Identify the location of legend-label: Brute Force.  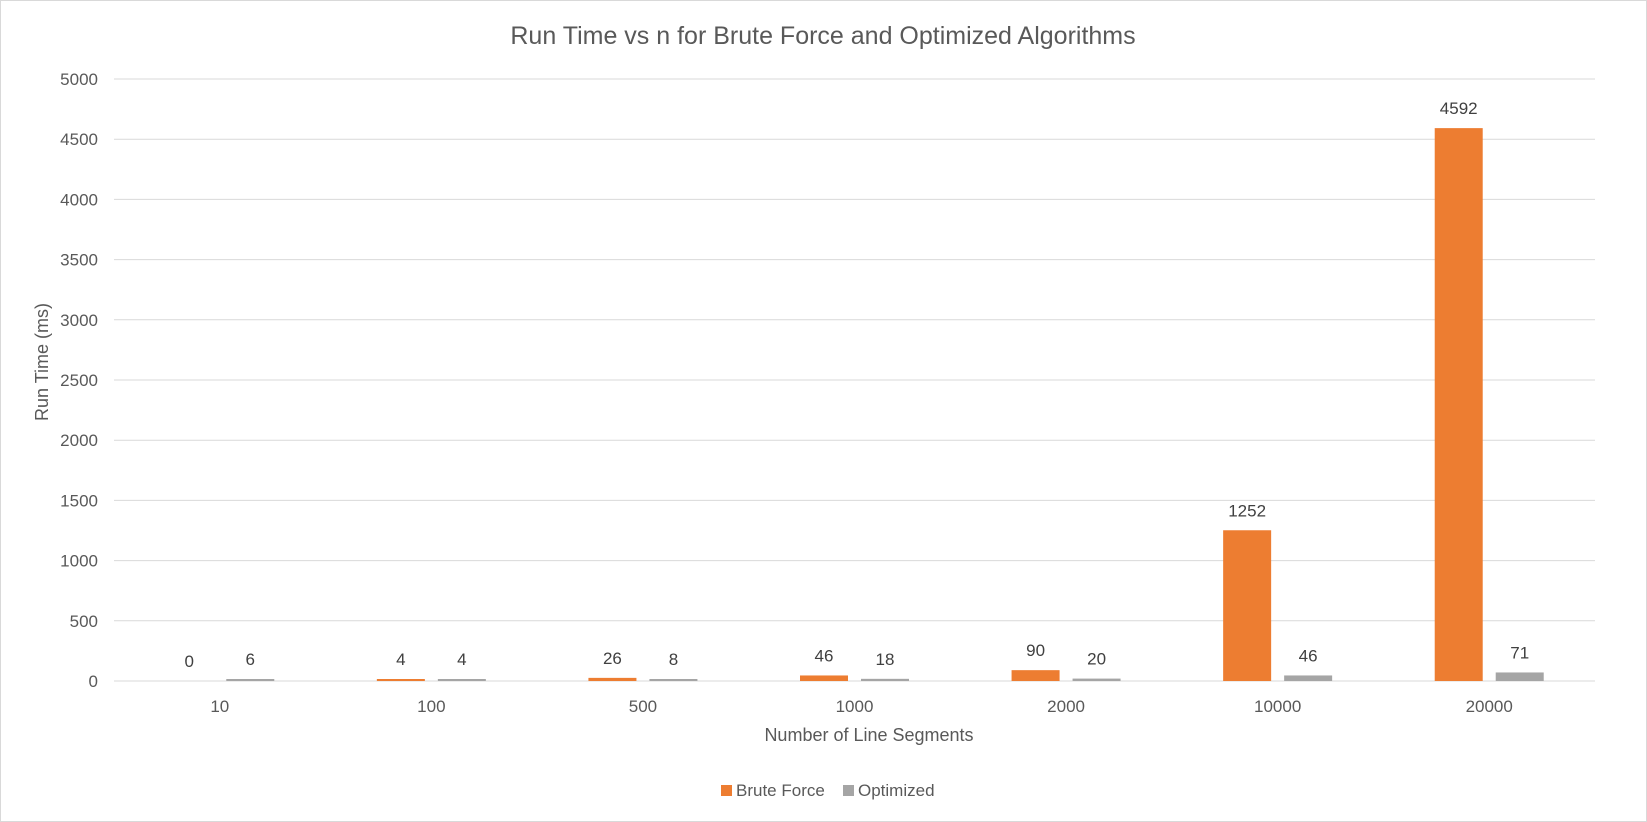
(780, 790).